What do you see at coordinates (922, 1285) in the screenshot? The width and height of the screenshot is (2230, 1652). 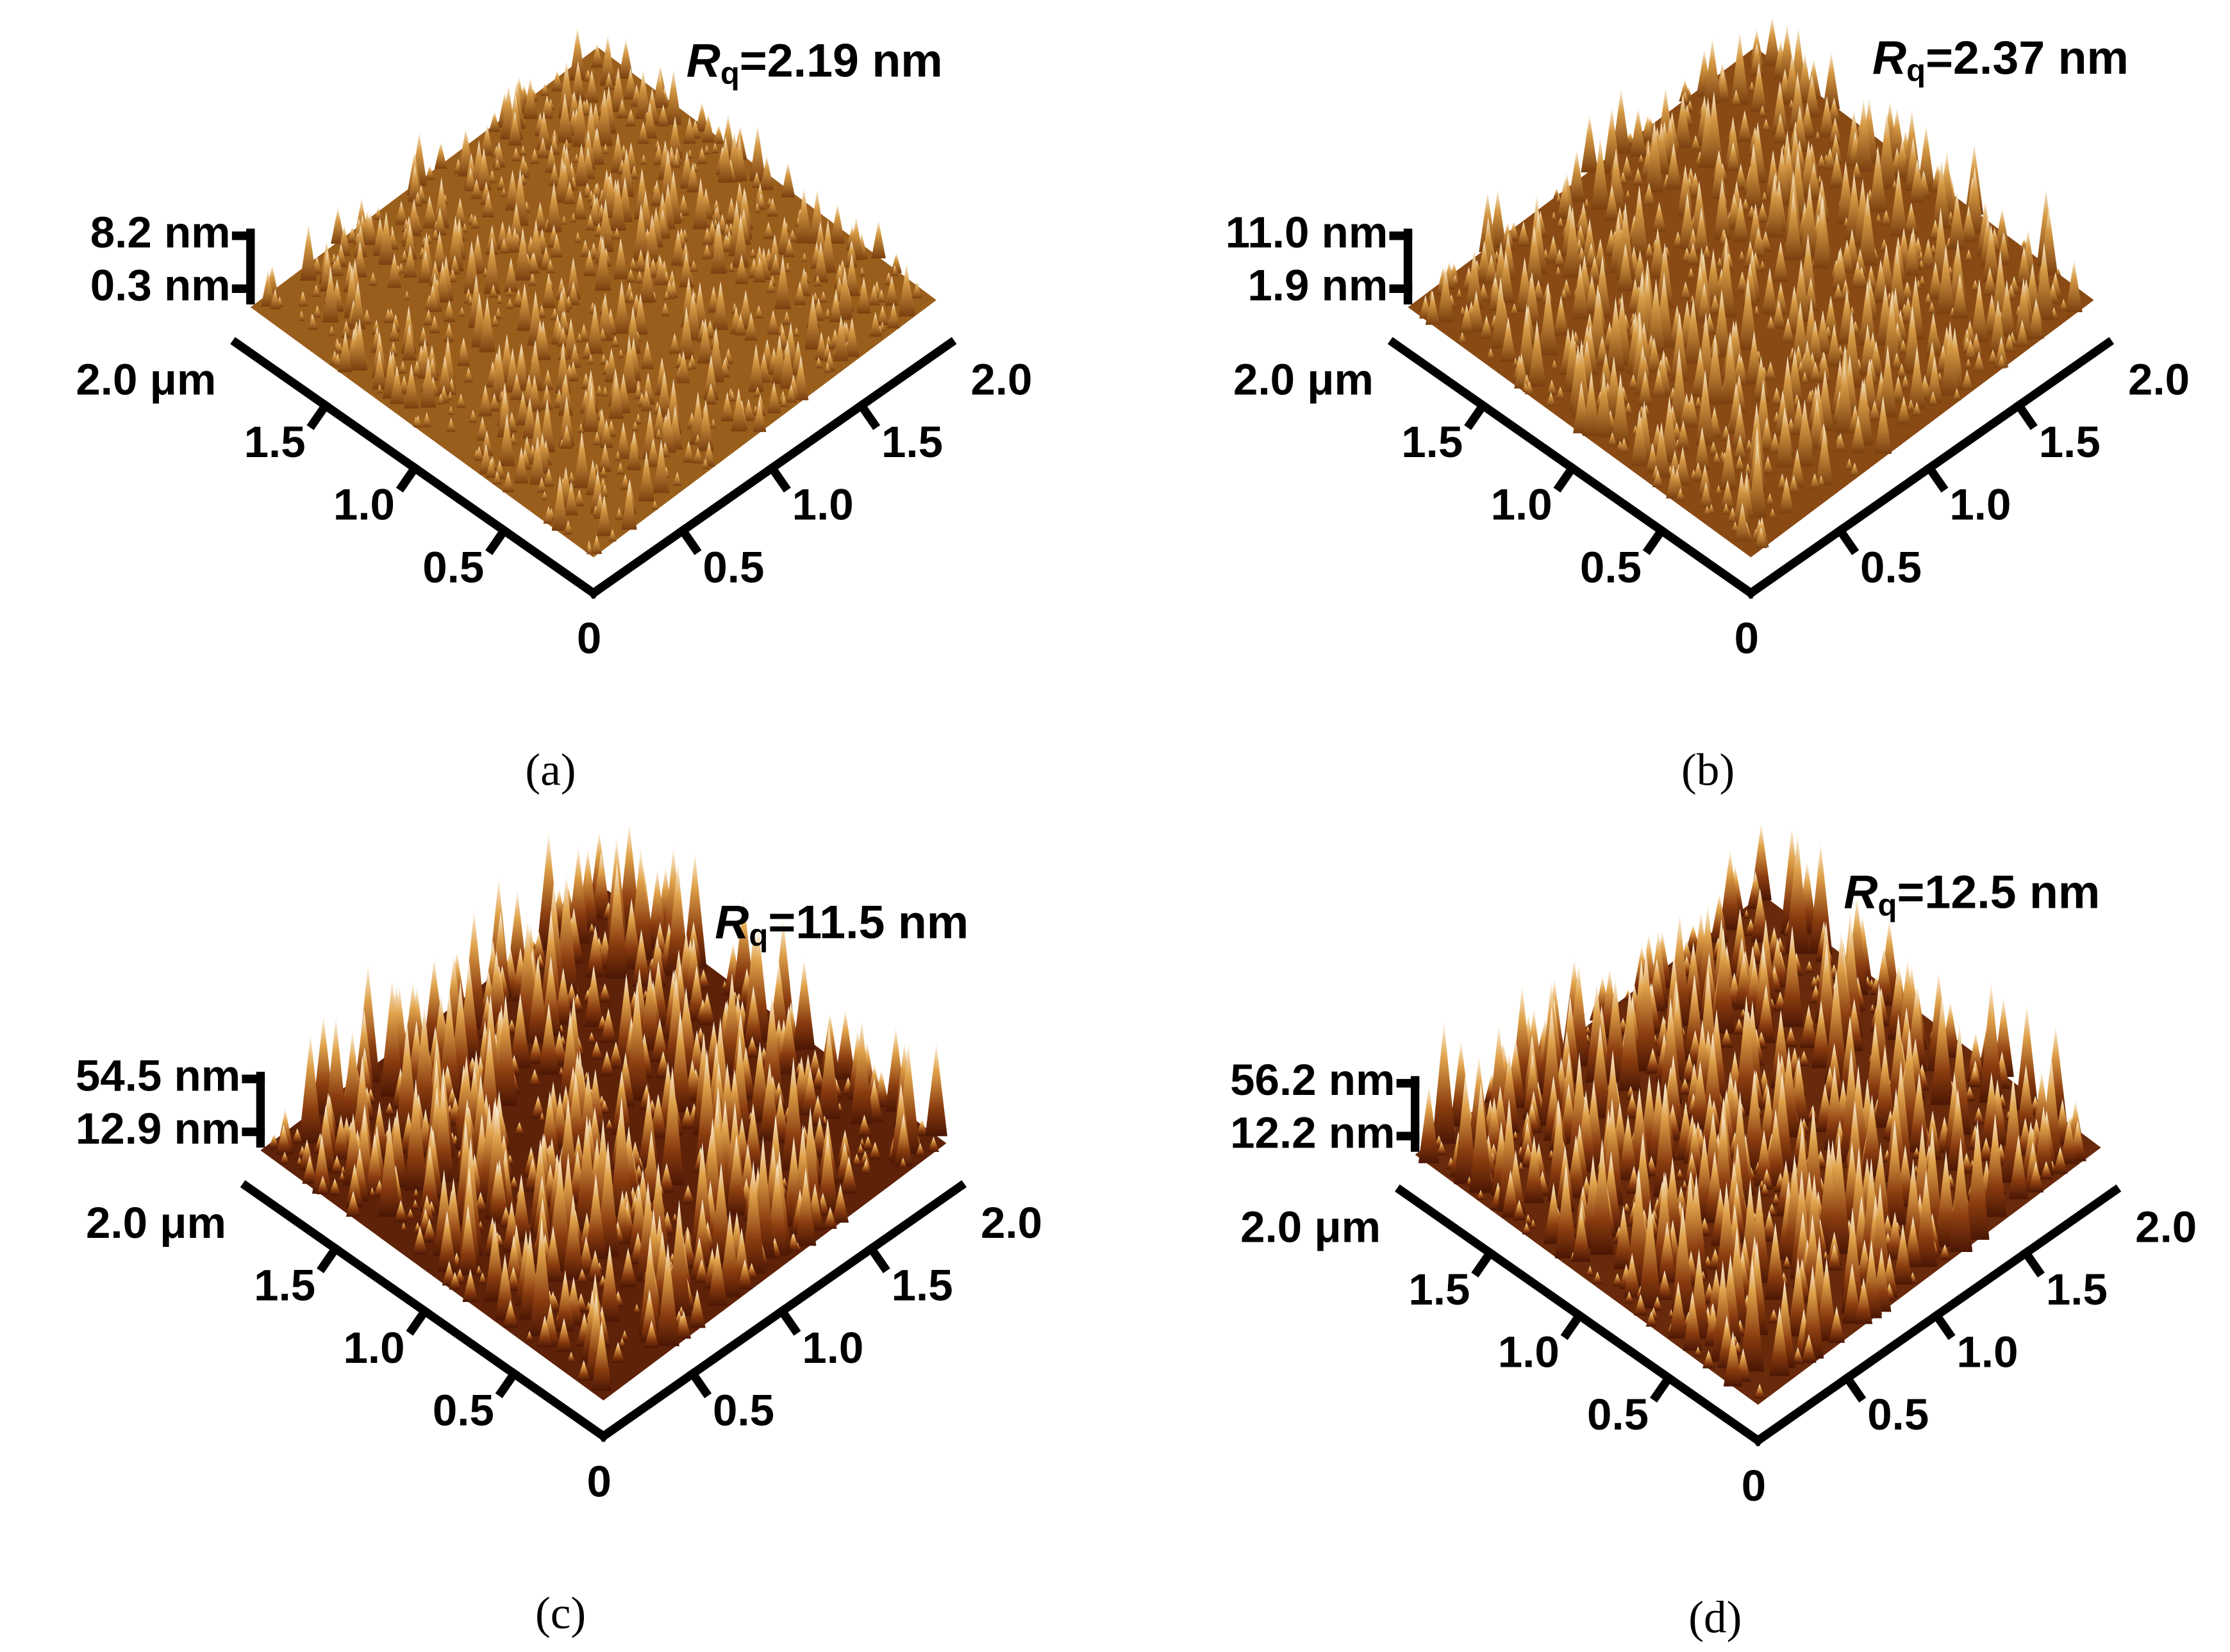 I see `y-tick-label: 1.5` at bounding box center [922, 1285].